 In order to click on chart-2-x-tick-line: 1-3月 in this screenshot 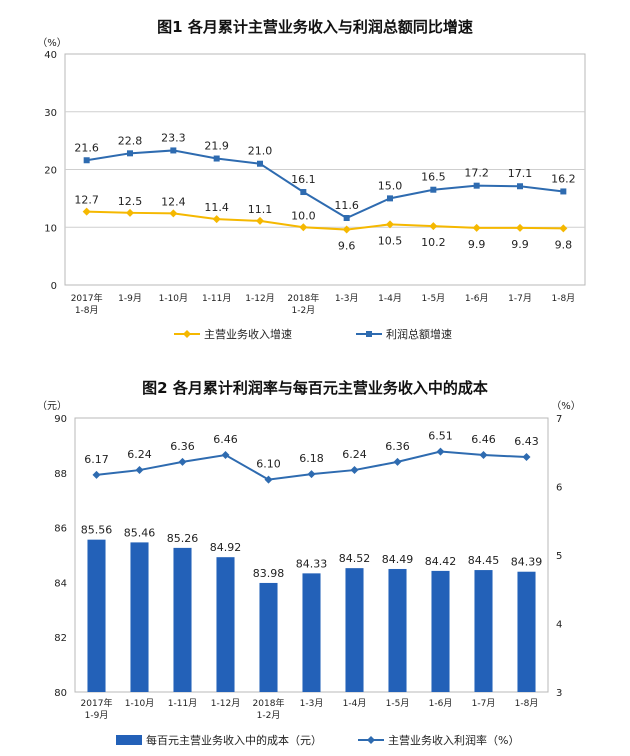, I will do `click(312, 703)`.